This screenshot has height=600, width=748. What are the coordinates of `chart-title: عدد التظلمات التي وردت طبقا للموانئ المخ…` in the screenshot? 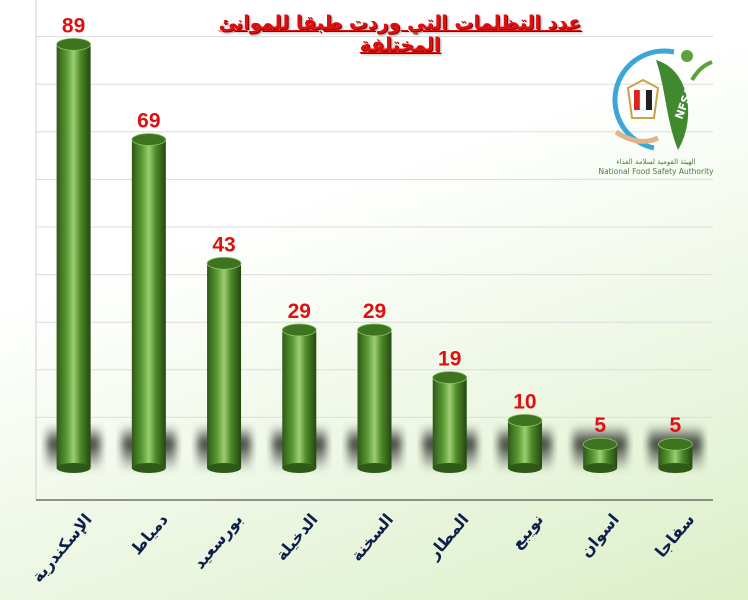 It's located at (400, 34).